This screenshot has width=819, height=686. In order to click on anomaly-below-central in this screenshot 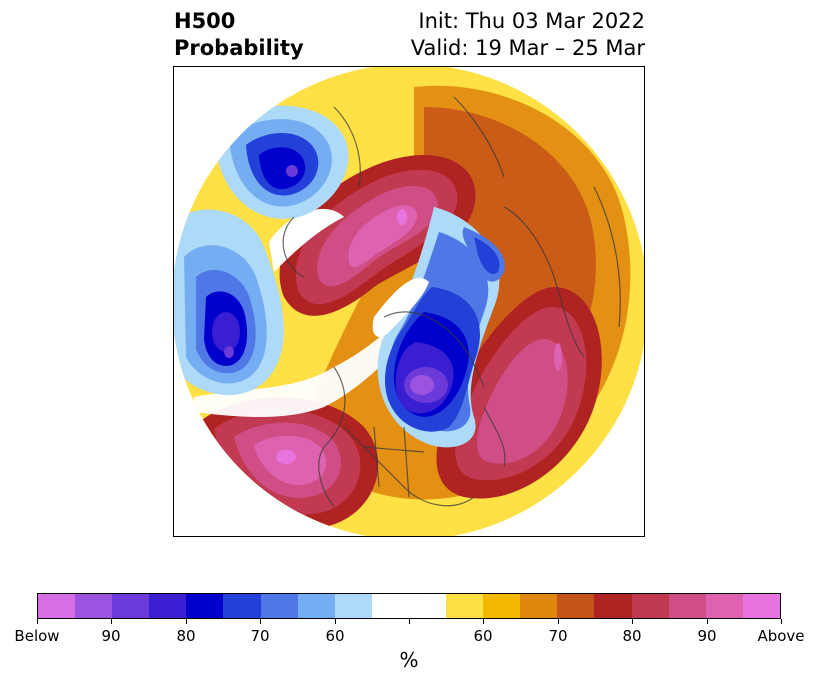, I will do `click(441, 327)`.